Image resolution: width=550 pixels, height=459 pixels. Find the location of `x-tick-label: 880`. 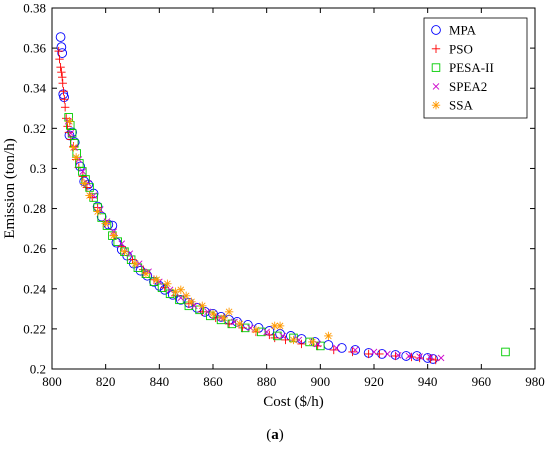

x-tick-label: 880 is located at coordinates (267, 381).